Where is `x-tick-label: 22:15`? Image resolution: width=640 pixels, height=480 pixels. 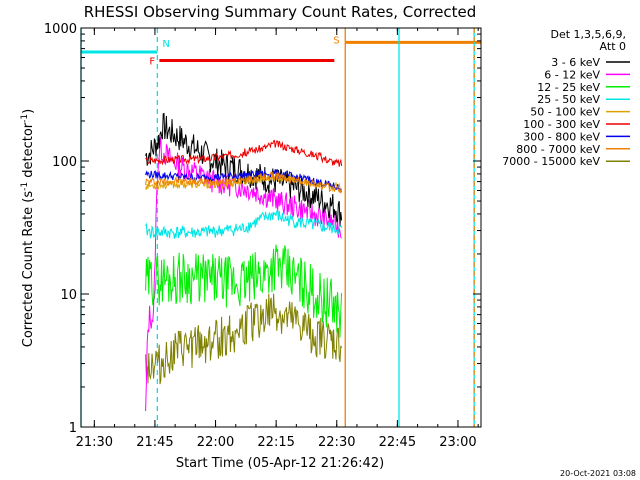 x-tick-label: 22:15 is located at coordinates (275, 442).